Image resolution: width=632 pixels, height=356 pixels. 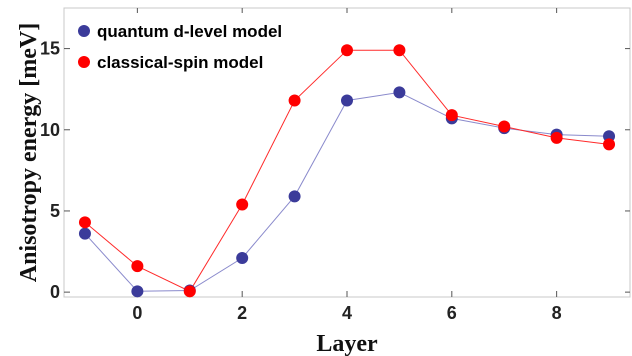 I want to click on y-tick-label: 15, so click(x=50, y=49).